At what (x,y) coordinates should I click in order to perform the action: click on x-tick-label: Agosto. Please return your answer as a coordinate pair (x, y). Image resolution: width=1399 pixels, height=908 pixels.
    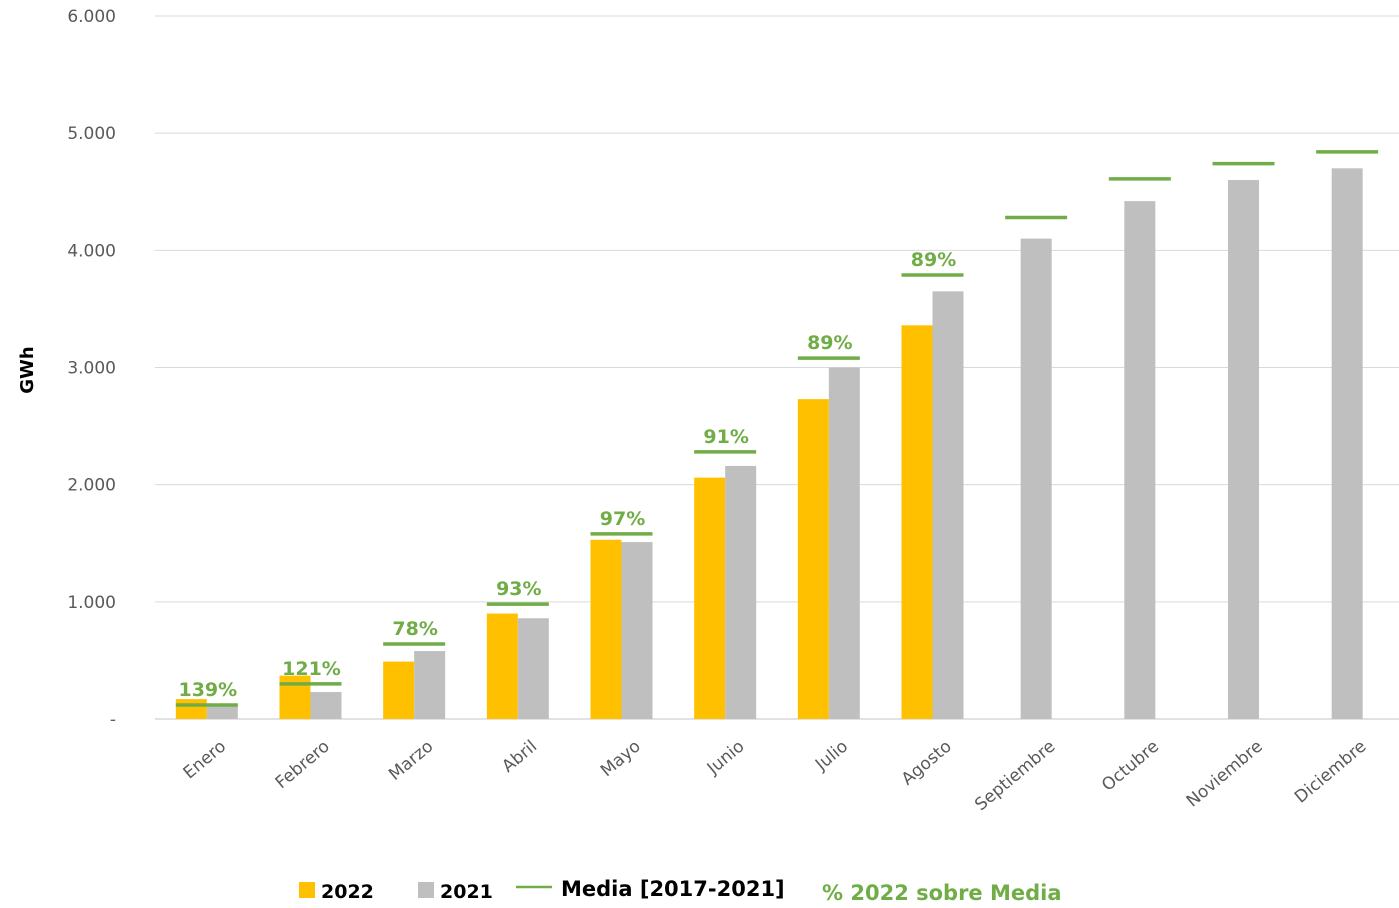
    Looking at the image, I should click on (927, 763).